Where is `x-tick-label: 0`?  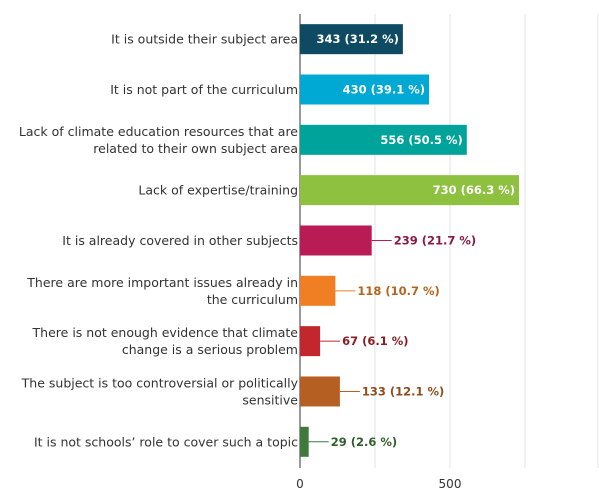 x-tick-label: 0 is located at coordinates (300, 484).